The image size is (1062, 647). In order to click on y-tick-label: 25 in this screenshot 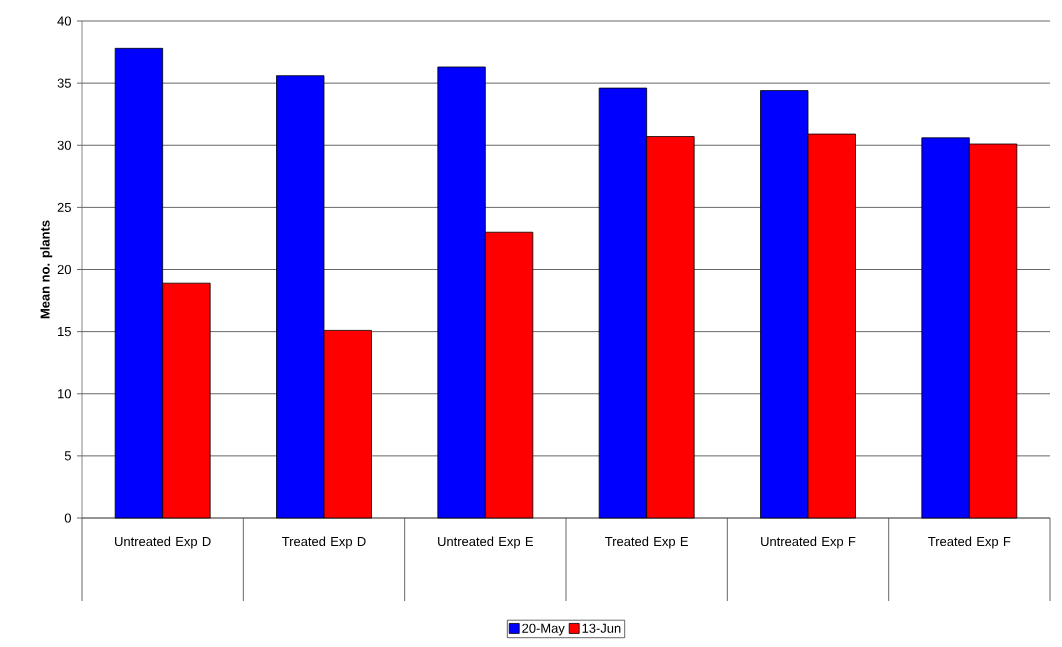, I will do `click(64, 207)`.